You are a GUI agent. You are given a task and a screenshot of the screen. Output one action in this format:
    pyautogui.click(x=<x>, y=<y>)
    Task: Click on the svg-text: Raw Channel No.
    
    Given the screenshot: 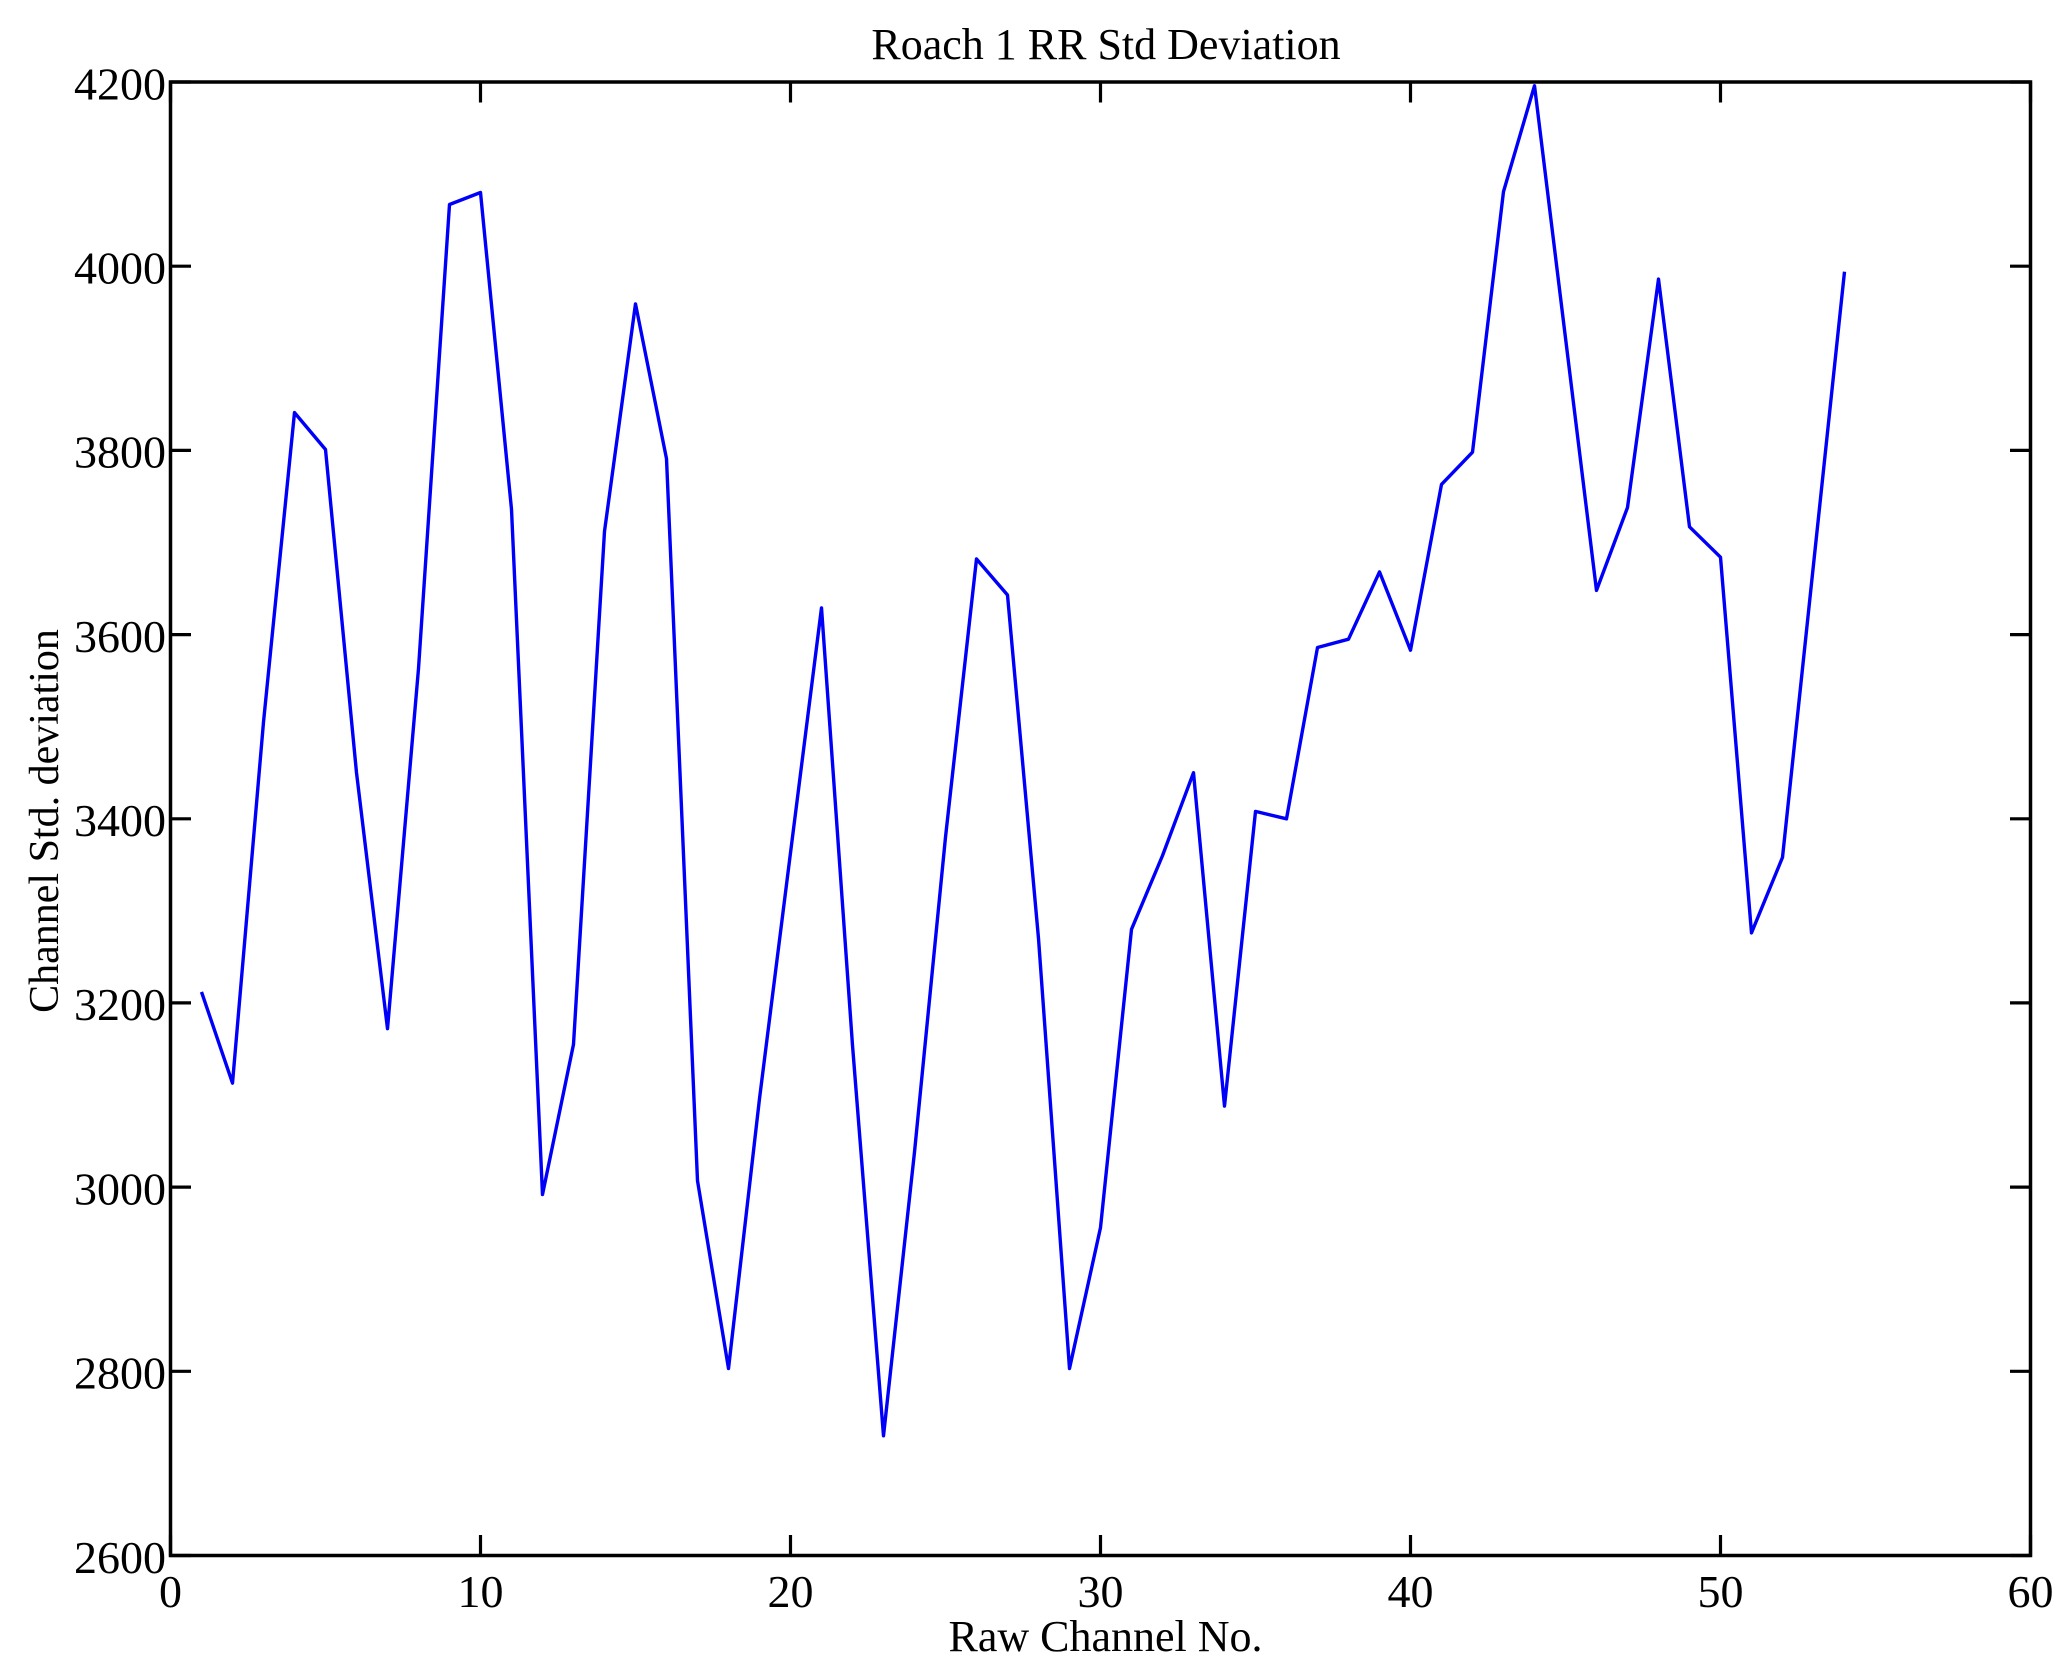 What is the action you would take?
    pyautogui.click(x=1105, y=1636)
    